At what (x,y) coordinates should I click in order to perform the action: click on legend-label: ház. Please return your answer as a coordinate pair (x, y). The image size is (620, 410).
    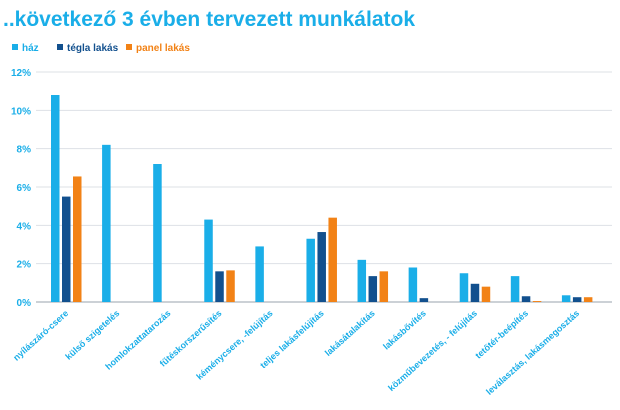
    Looking at the image, I should click on (30, 48).